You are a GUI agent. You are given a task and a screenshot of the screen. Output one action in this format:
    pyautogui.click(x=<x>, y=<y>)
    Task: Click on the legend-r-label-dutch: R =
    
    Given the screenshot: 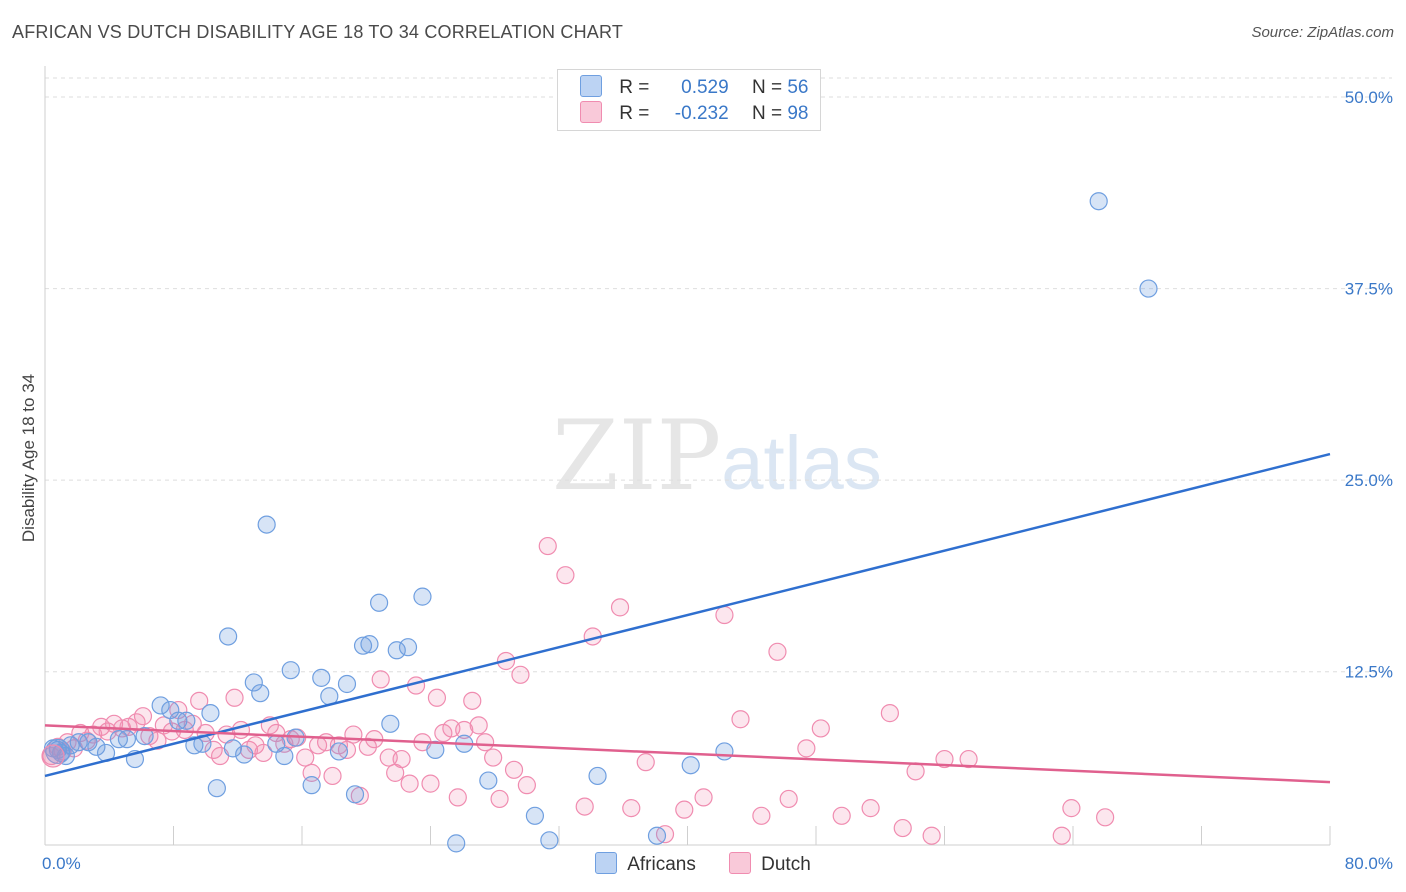 What is the action you would take?
    pyautogui.click(x=634, y=113)
    